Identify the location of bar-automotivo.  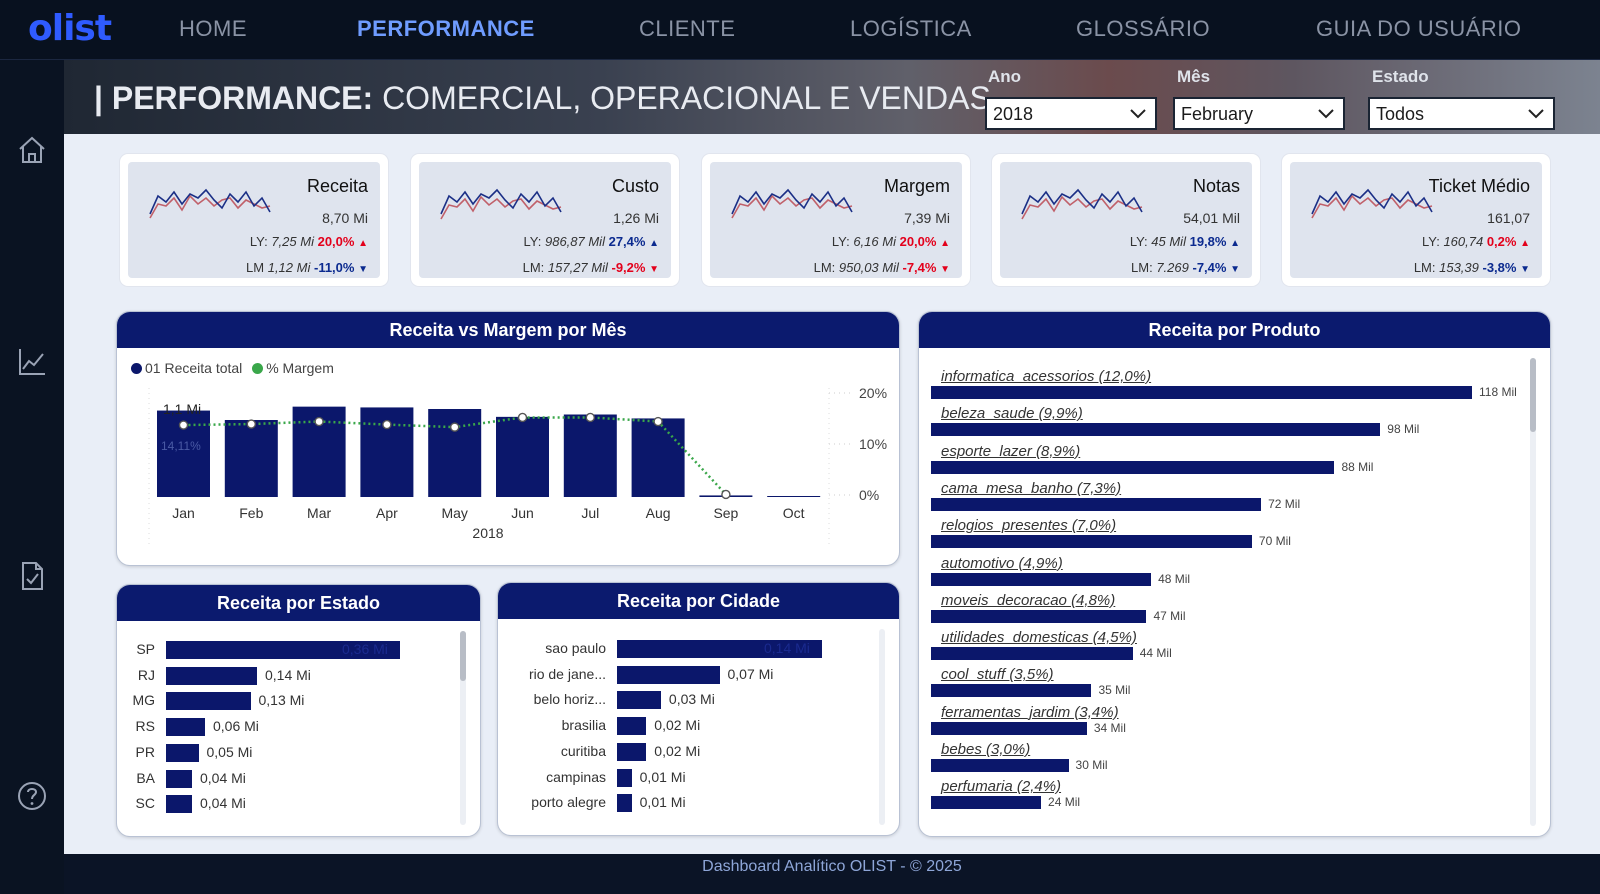
(1041, 579).